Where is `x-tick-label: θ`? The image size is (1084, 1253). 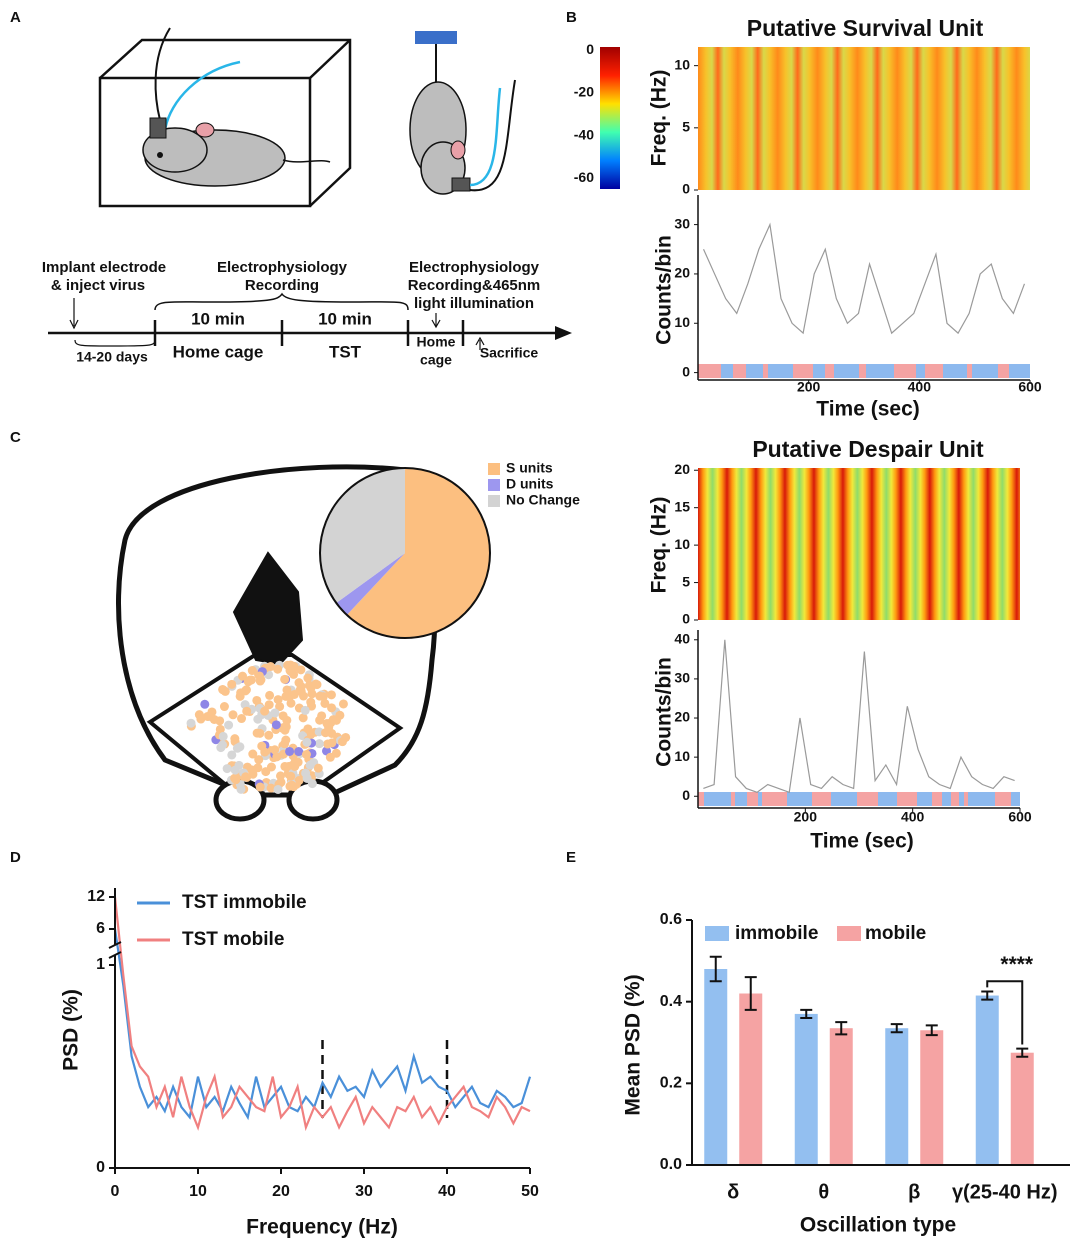
x-tick-label: θ is located at coordinates (823, 1192).